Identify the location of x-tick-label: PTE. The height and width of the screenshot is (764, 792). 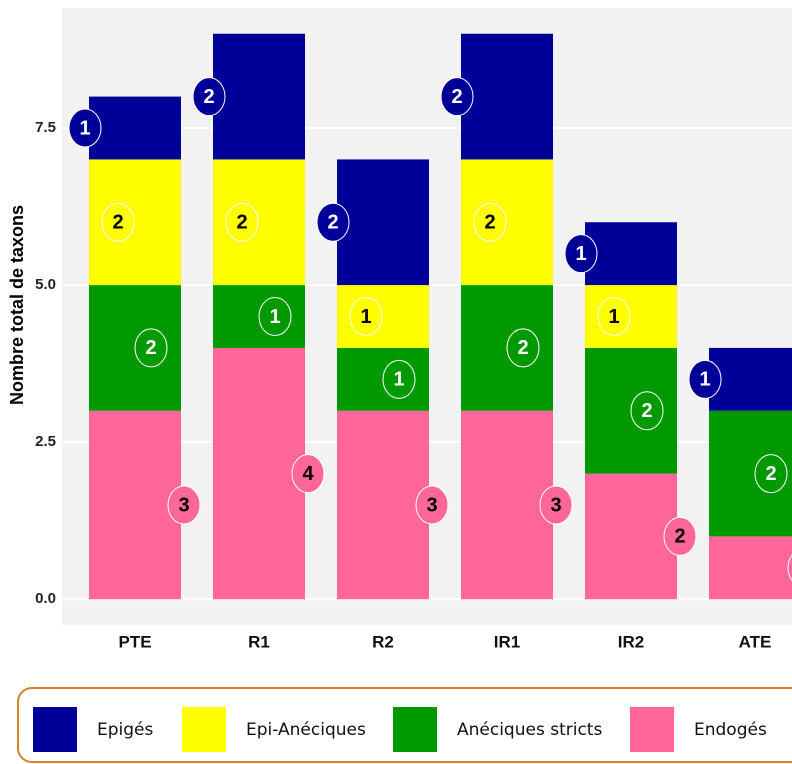
(134, 641).